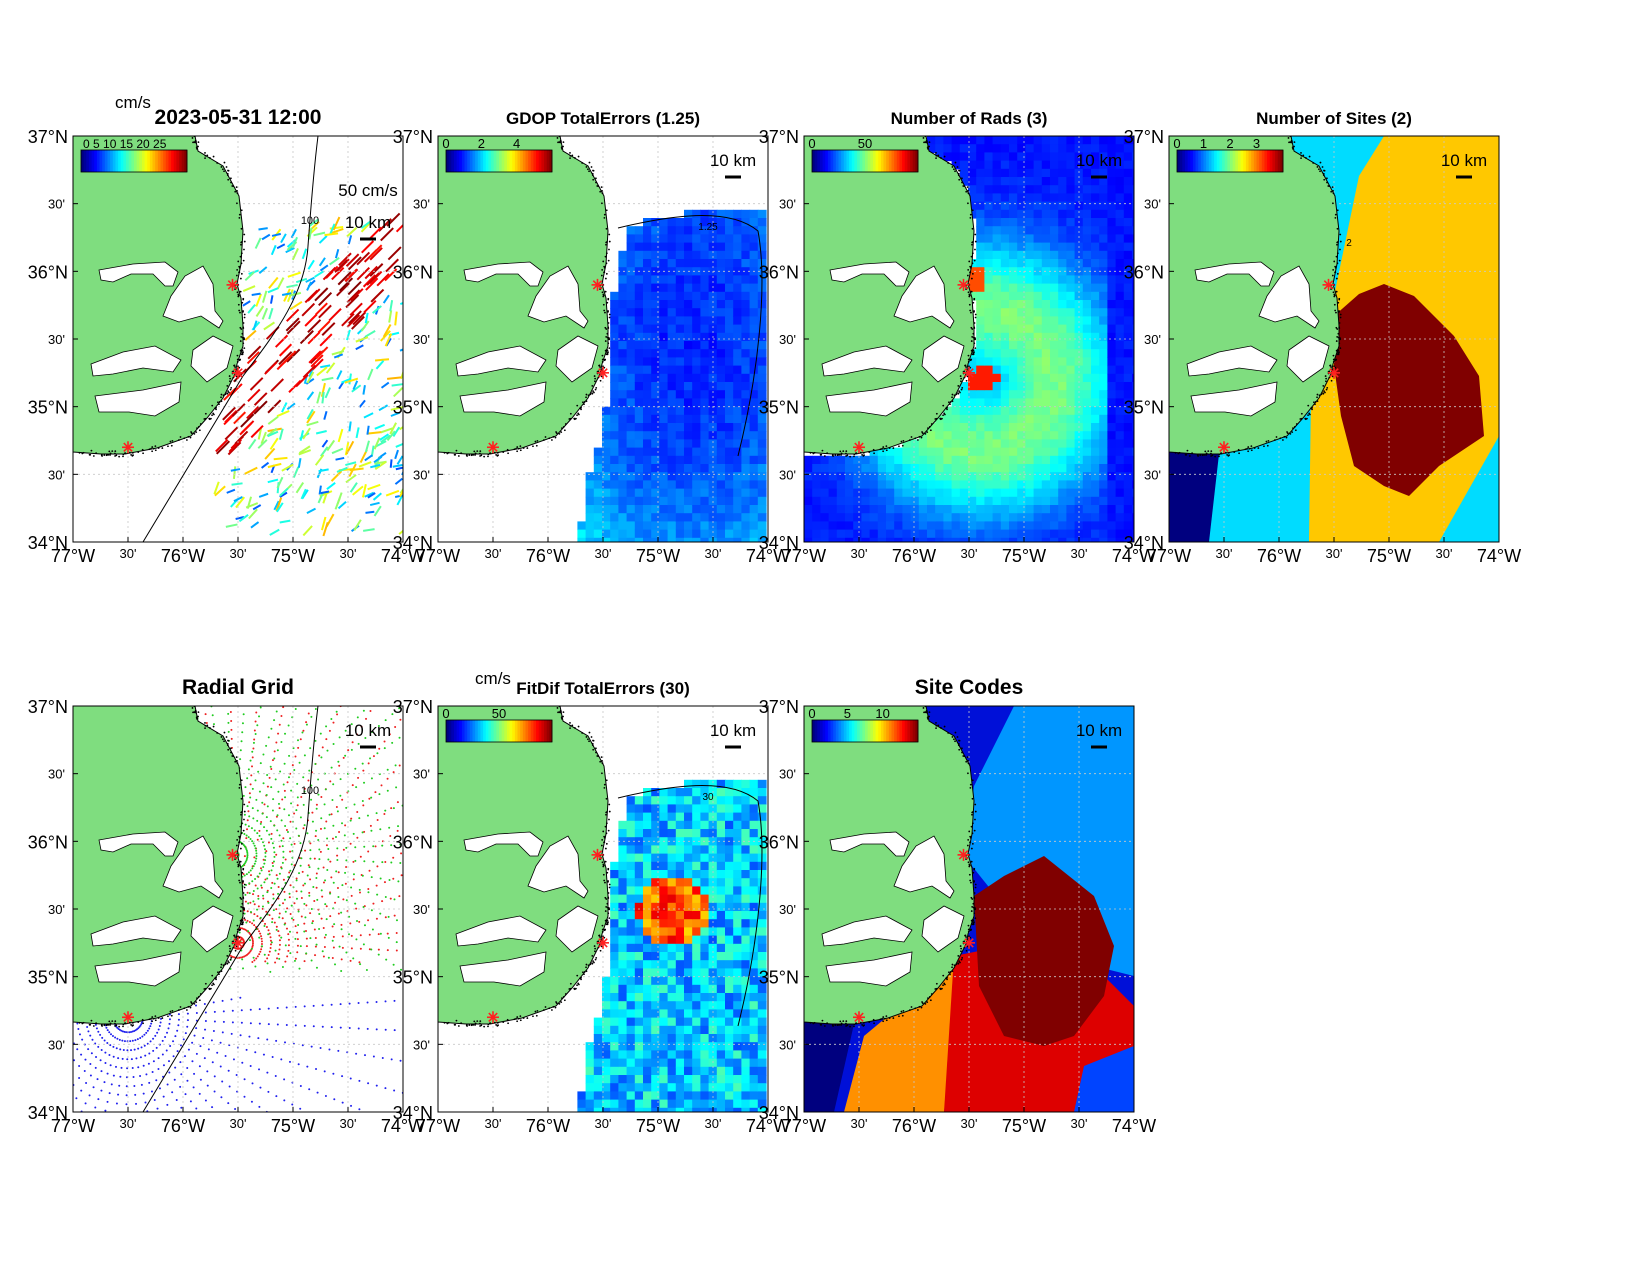 The width and height of the screenshot is (1650, 1275). Describe the element at coordinates (1099, 160) in the screenshot. I see `scale-bar-label: 10 km` at that location.